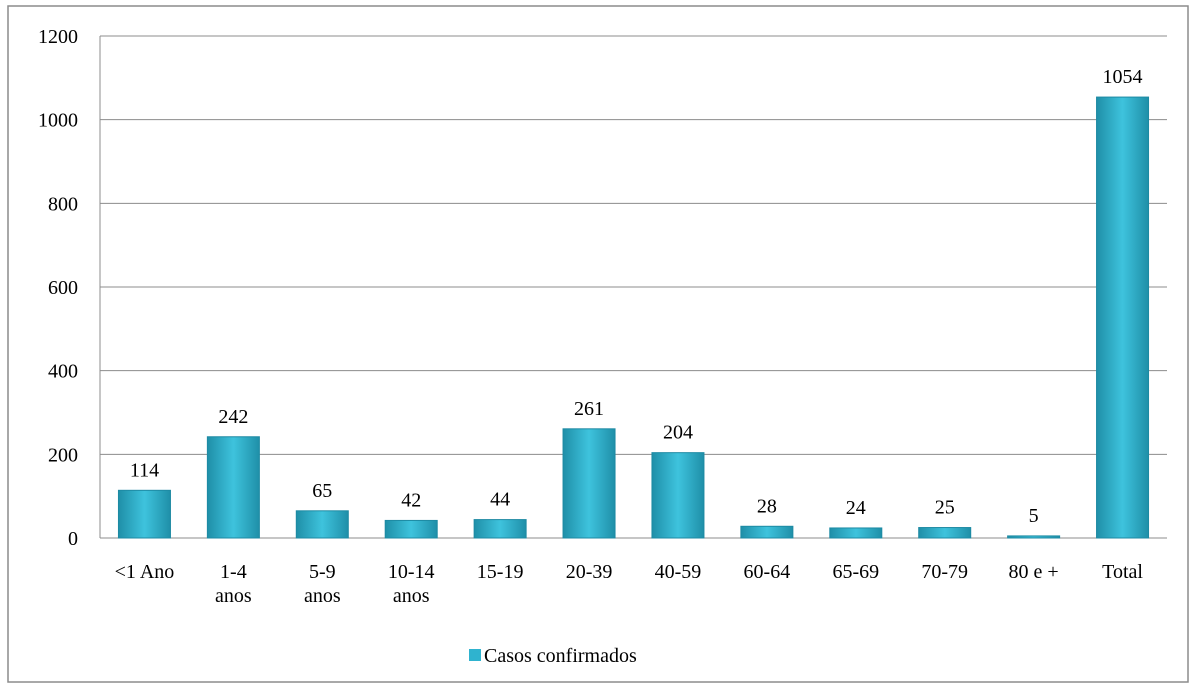 This screenshot has width=1192, height=686. What do you see at coordinates (855, 572) in the screenshot?
I see `x-tick-label: 65-69` at bounding box center [855, 572].